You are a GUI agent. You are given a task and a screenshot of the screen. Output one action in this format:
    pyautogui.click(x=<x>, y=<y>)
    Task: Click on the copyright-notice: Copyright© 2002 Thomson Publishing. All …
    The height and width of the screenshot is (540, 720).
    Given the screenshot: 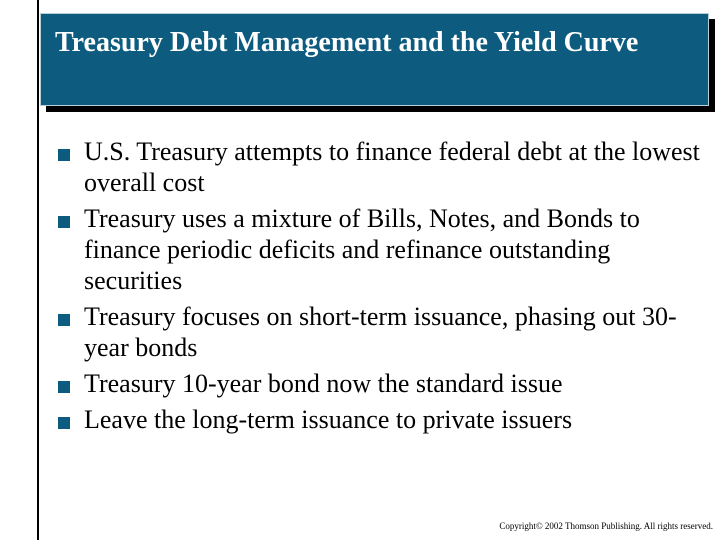 What is the action you would take?
    pyautogui.click(x=606, y=526)
    